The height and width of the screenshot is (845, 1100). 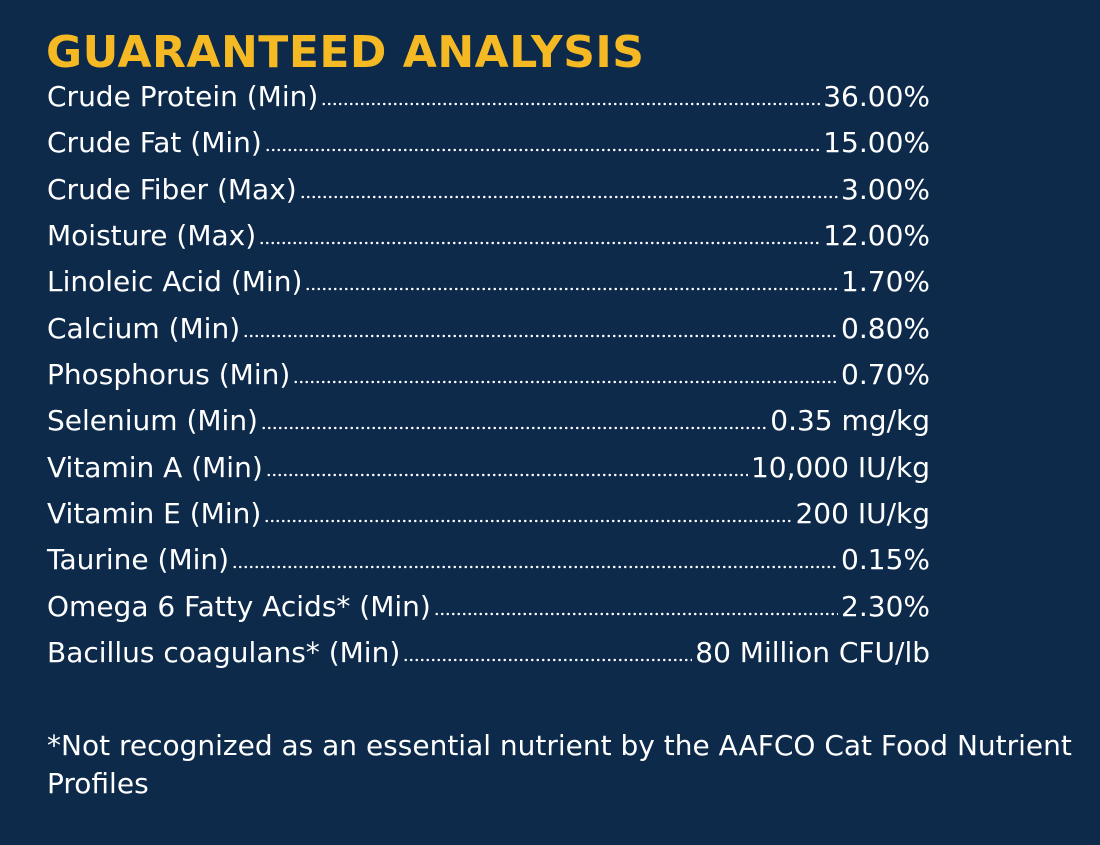 I want to click on nutrient-label: Crude Protein (Min), so click(x=183, y=96).